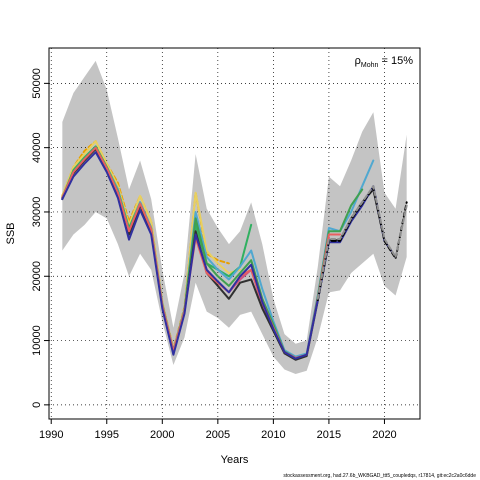  Describe the element at coordinates (162, 435) in the screenshot. I see `x-tick-label: 2000` at that location.